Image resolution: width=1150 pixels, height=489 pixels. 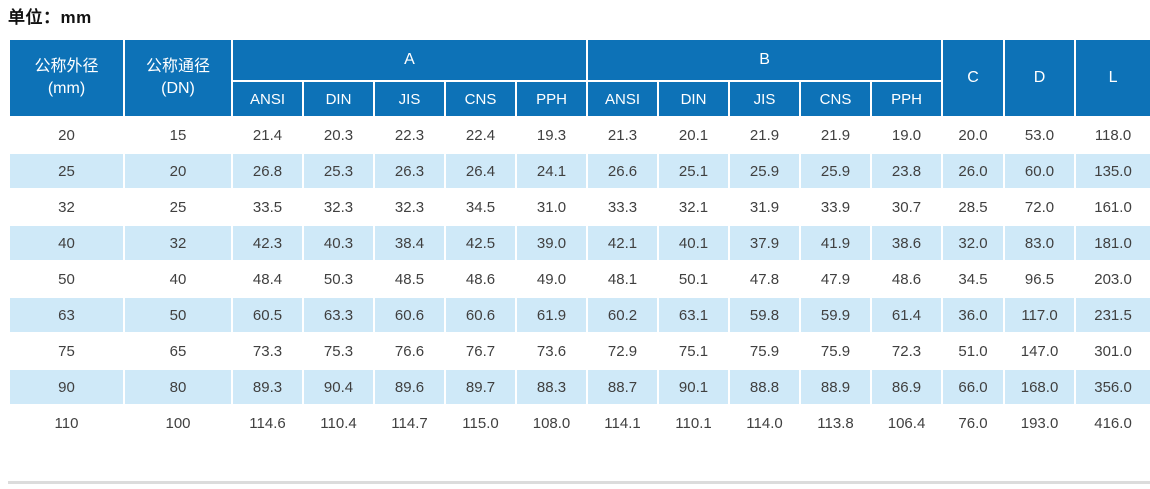 What do you see at coordinates (267, 207) in the screenshot?
I see `table-cell: 33.5` at bounding box center [267, 207].